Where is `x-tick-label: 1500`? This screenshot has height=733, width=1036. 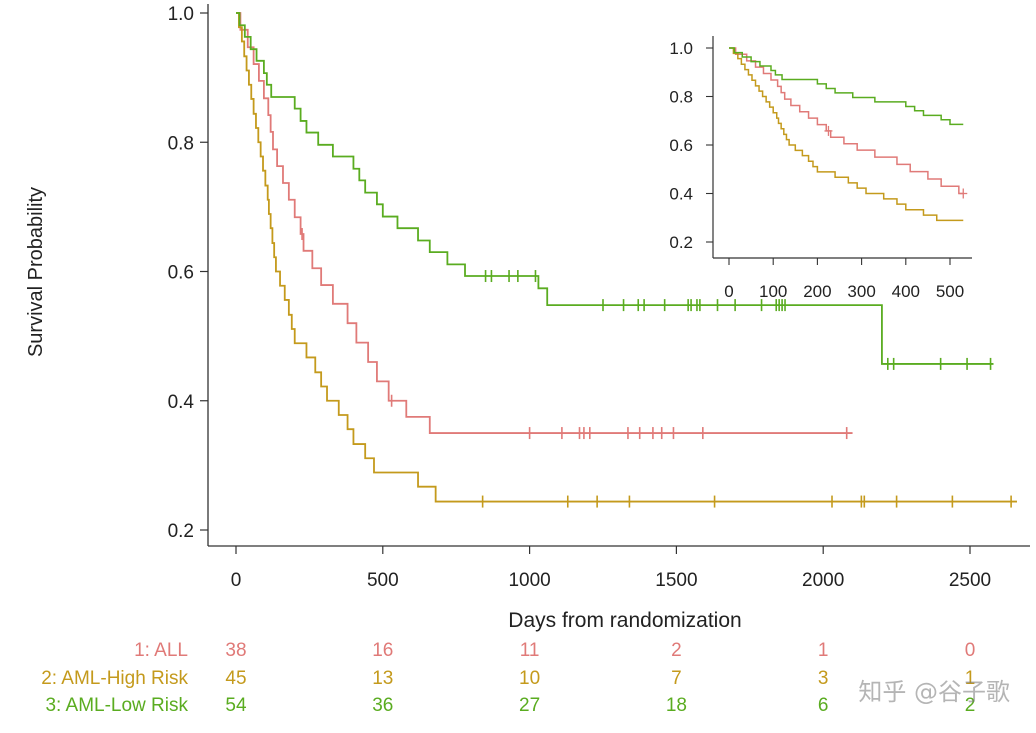
x-tick-label: 1500 is located at coordinates (676, 580).